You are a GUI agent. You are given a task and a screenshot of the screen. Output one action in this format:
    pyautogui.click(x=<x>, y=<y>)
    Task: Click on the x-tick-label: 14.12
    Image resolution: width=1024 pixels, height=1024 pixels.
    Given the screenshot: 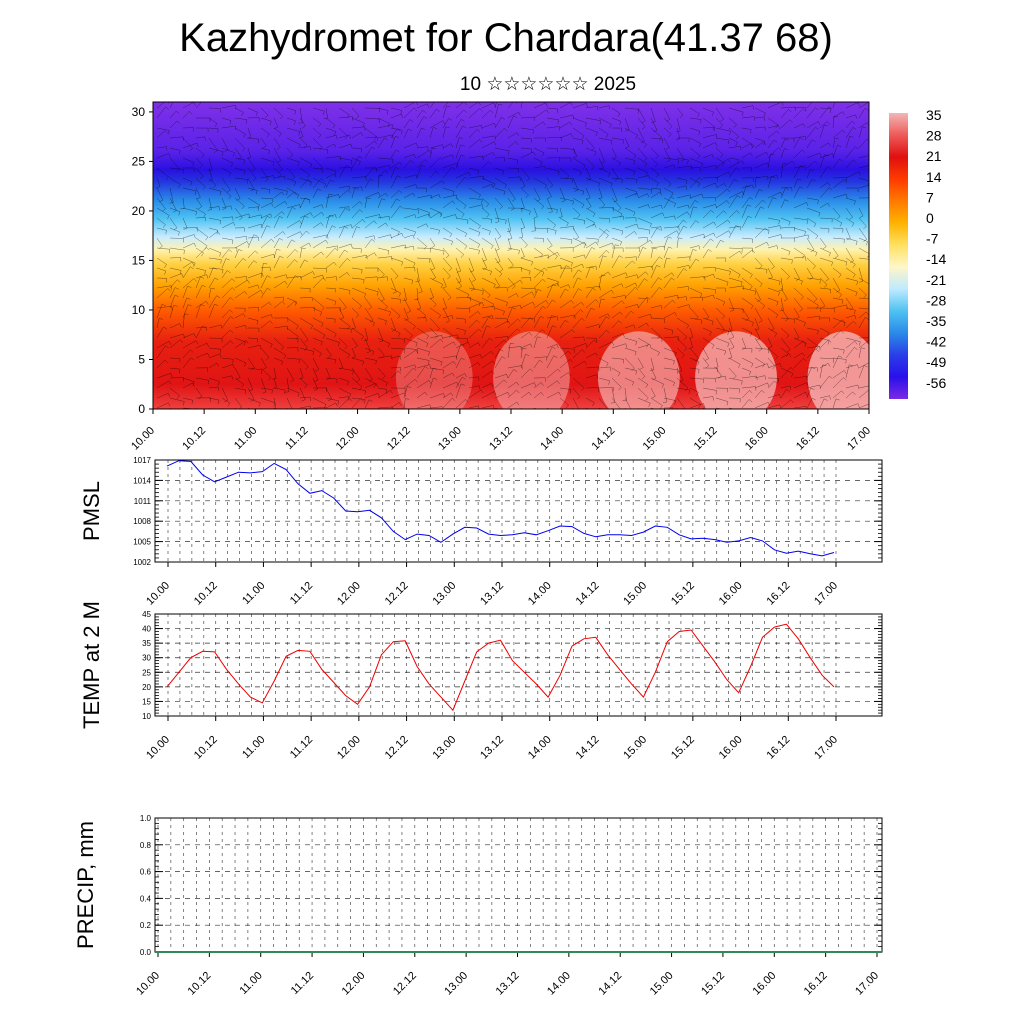 What is the action you would take?
    pyautogui.click(x=610, y=984)
    